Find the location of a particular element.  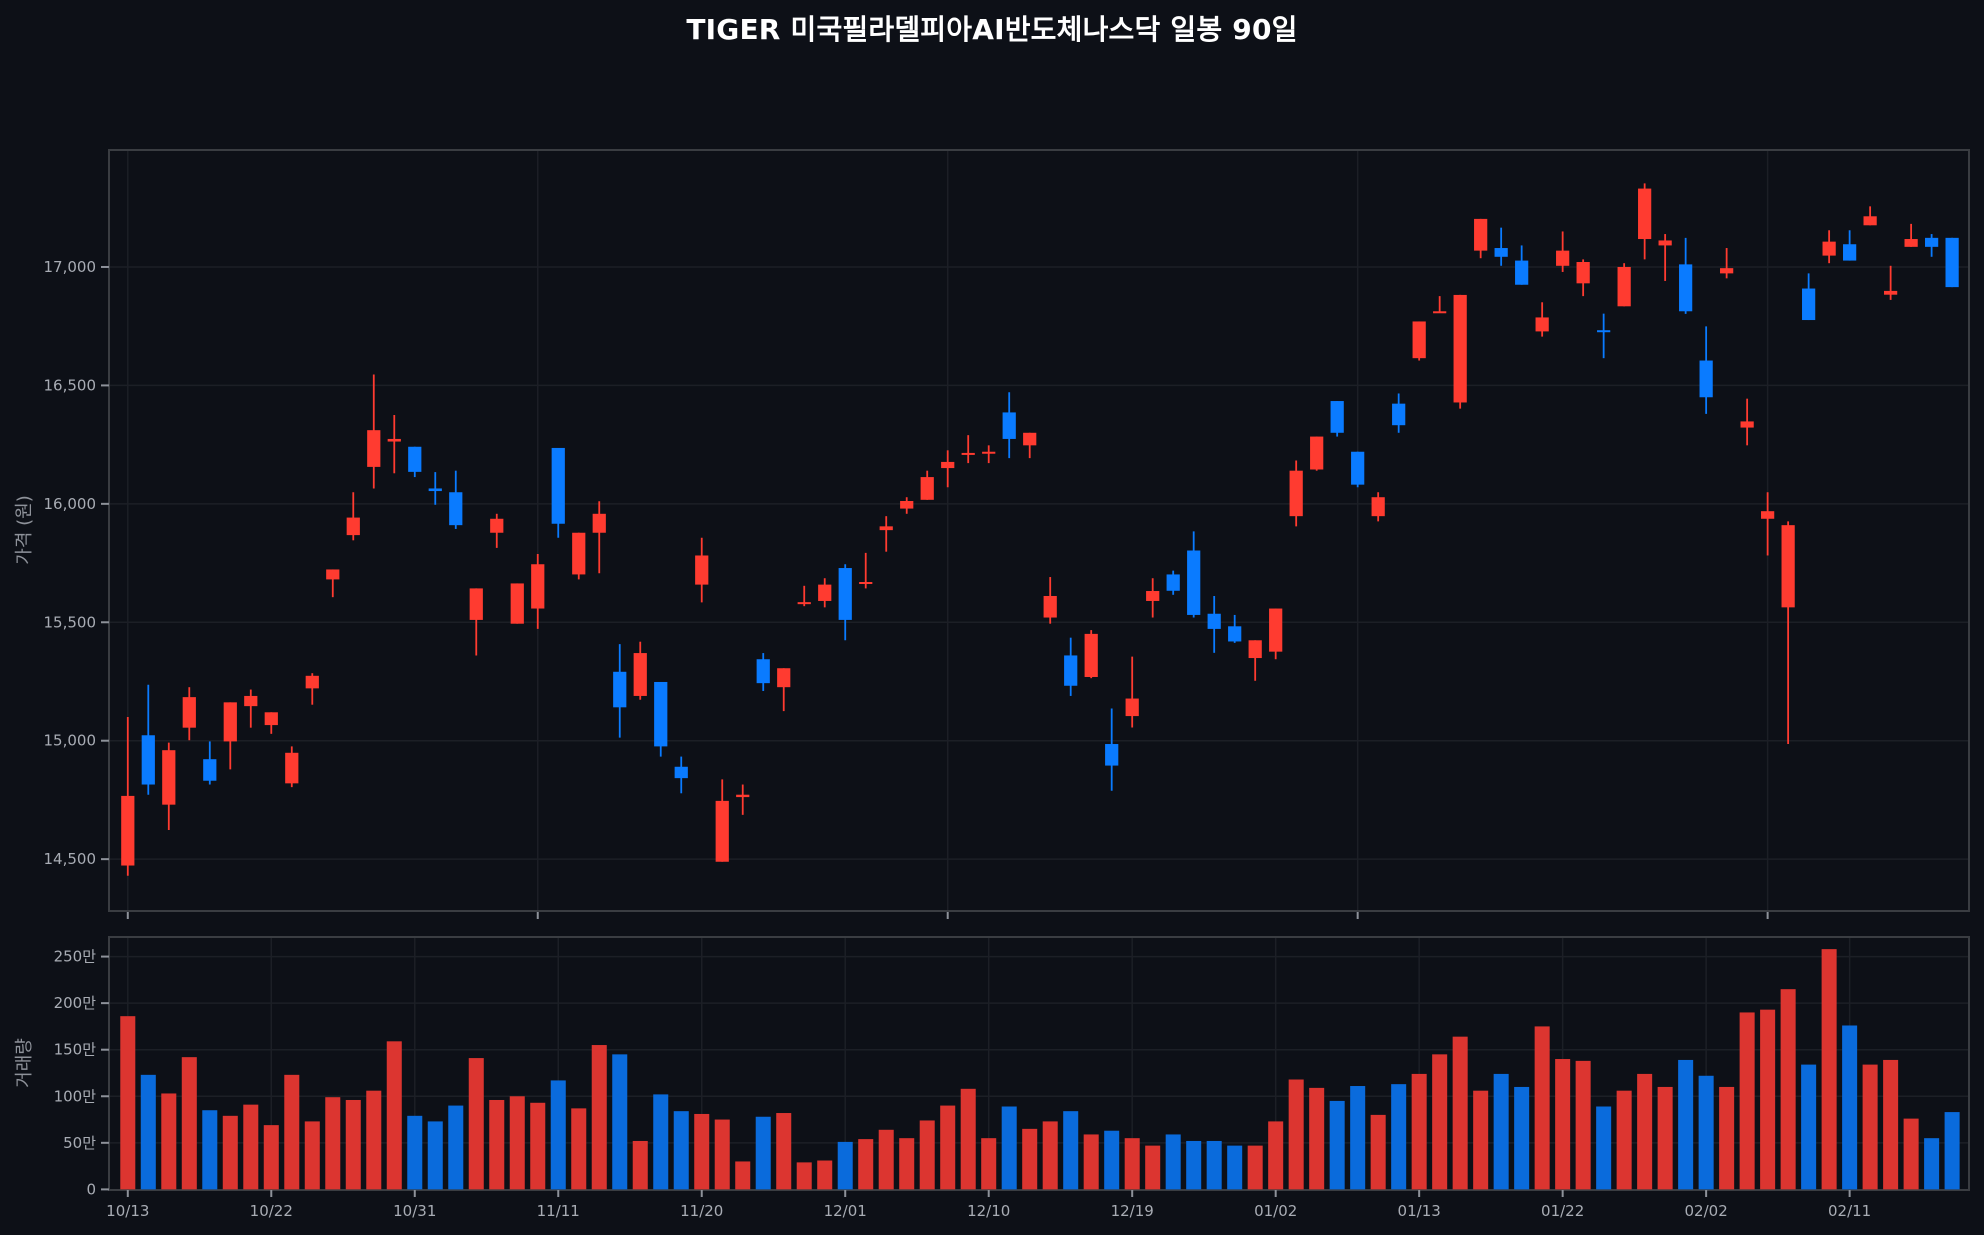

chart-title: TIGER 미국필라델피아AI반도체나스닥 일봉 90일 is located at coordinates (992, 29).